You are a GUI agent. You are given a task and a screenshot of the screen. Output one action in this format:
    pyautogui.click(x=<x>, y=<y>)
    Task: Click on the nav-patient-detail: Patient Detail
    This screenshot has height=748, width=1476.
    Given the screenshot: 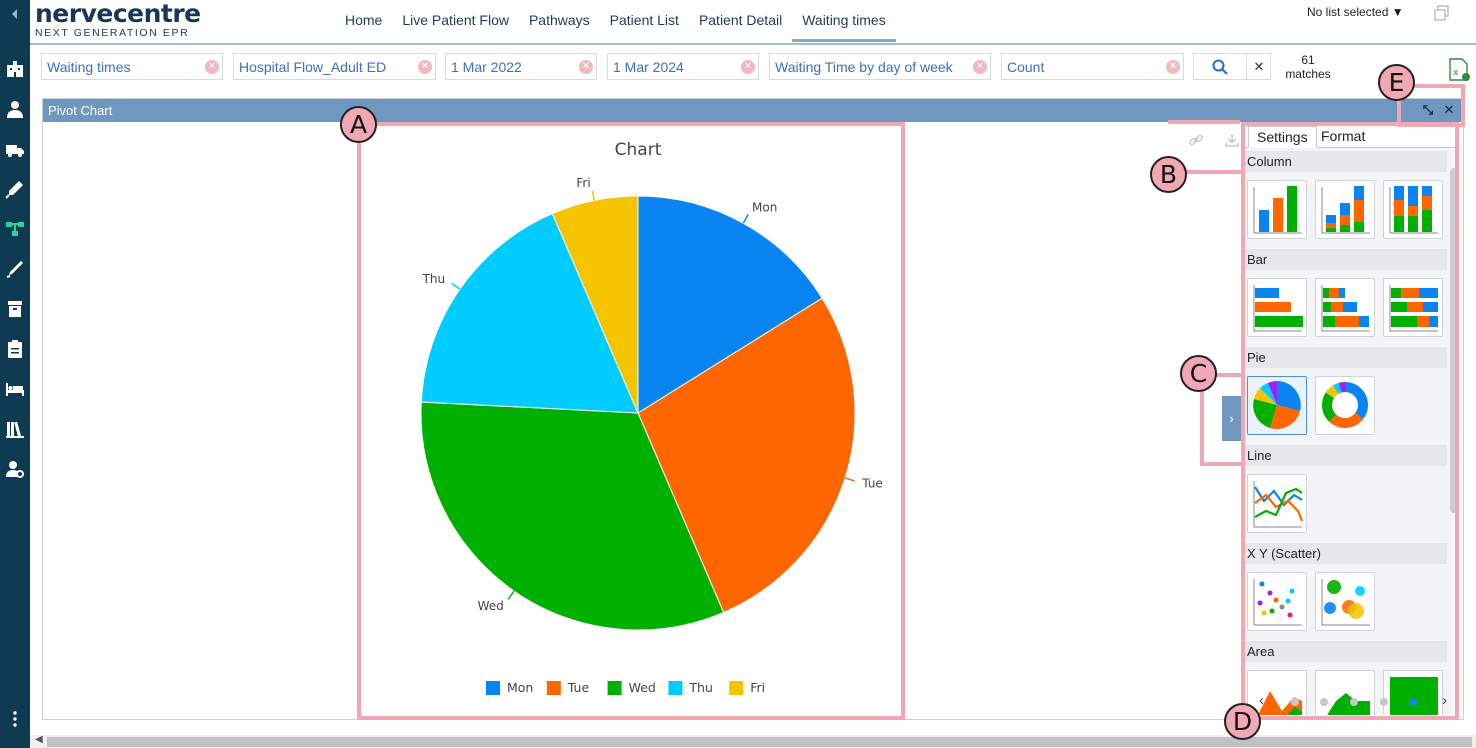 What is the action you would take?
    pyautogui.click(x=740, y=20)
    